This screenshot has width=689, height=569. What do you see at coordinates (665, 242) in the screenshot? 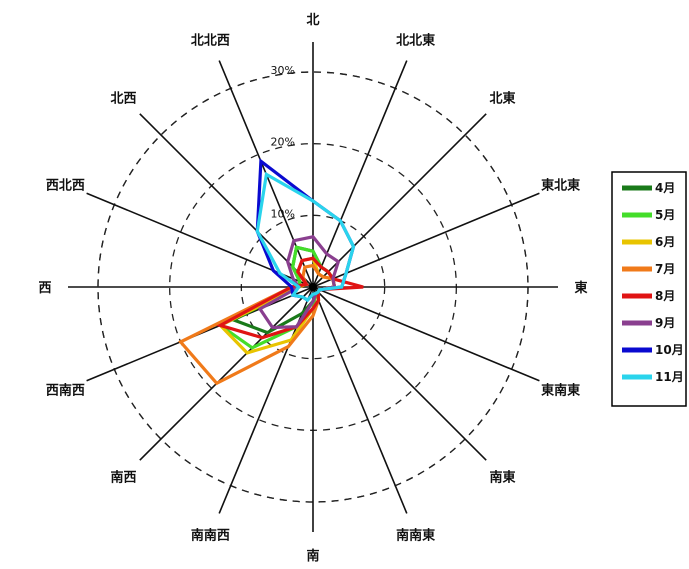
I see `legend-label: 6月` at bounding box center [665, 242].